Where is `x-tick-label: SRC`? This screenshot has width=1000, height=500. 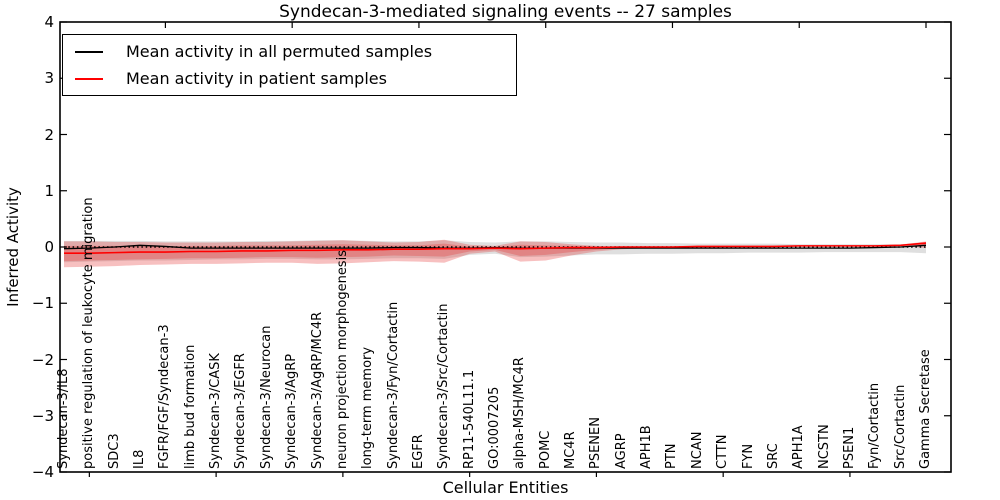
x-tick-label: SRC is located at coordinates (773, 456).